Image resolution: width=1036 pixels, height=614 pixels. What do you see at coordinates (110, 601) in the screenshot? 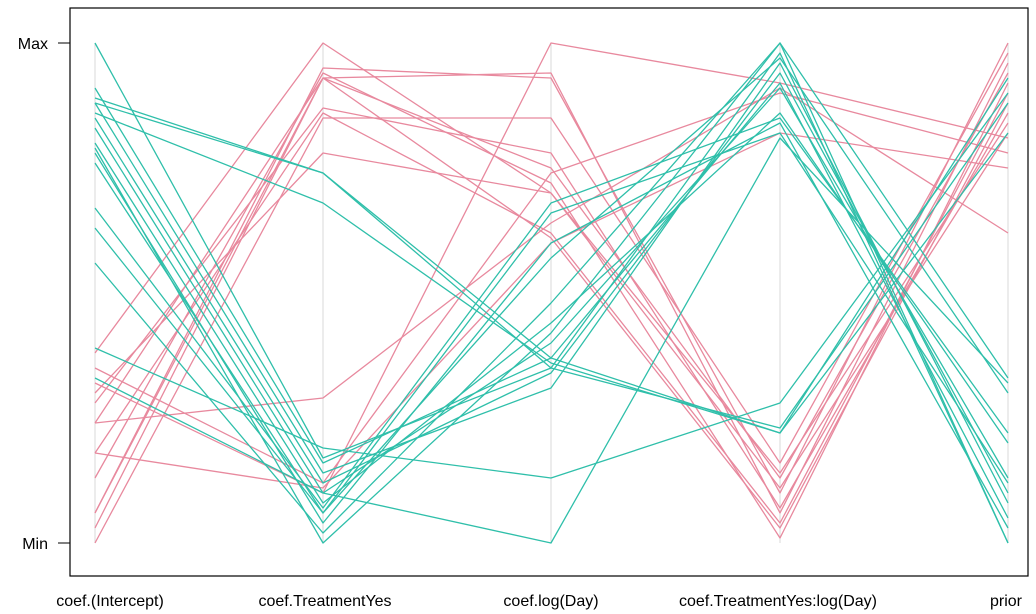
I see `x-axis-label-0: coef.(Intercept)` at bounding box center [110, 601].